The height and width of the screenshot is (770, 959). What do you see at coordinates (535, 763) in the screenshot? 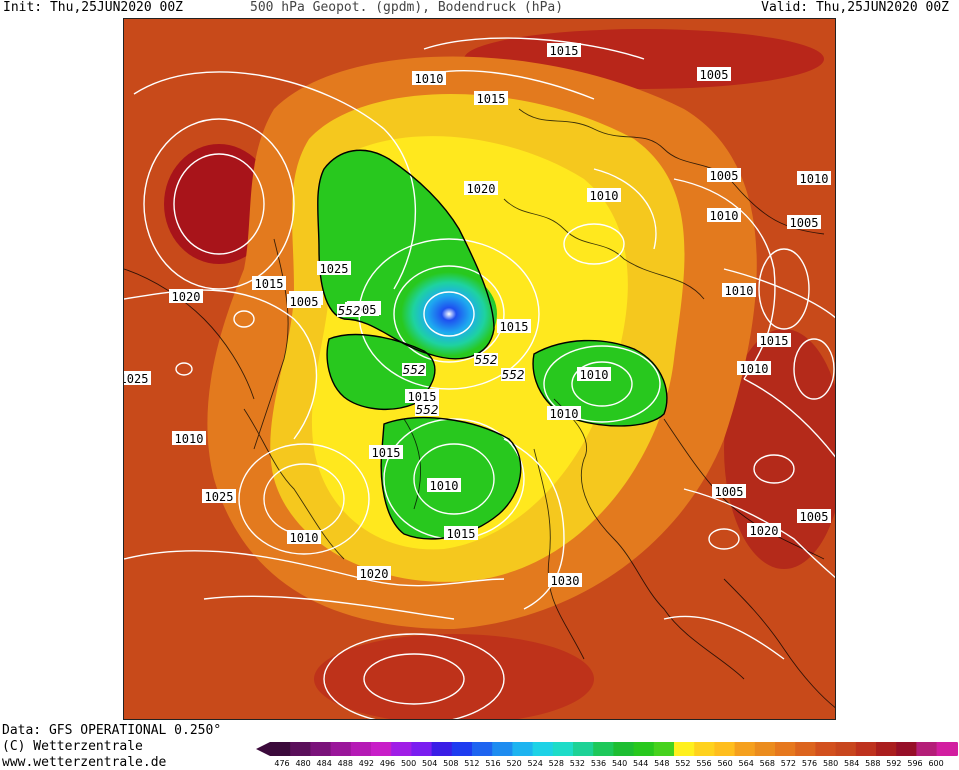
I see `legend-tick-label: 524` at bounding box center [535, 763].